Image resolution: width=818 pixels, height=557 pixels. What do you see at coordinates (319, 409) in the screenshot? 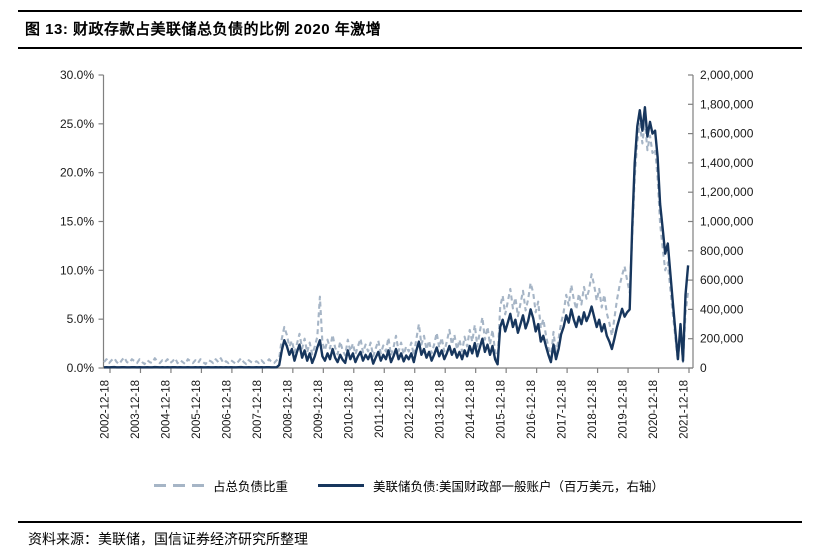
I see `x-axis-tick-label: 2009-12-18` at bounding box center [319, 409].